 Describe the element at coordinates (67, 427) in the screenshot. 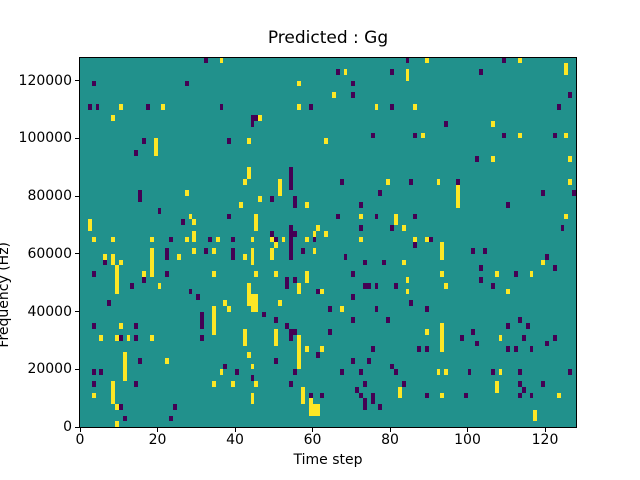

I see `y-tick-label: 0` at that location.